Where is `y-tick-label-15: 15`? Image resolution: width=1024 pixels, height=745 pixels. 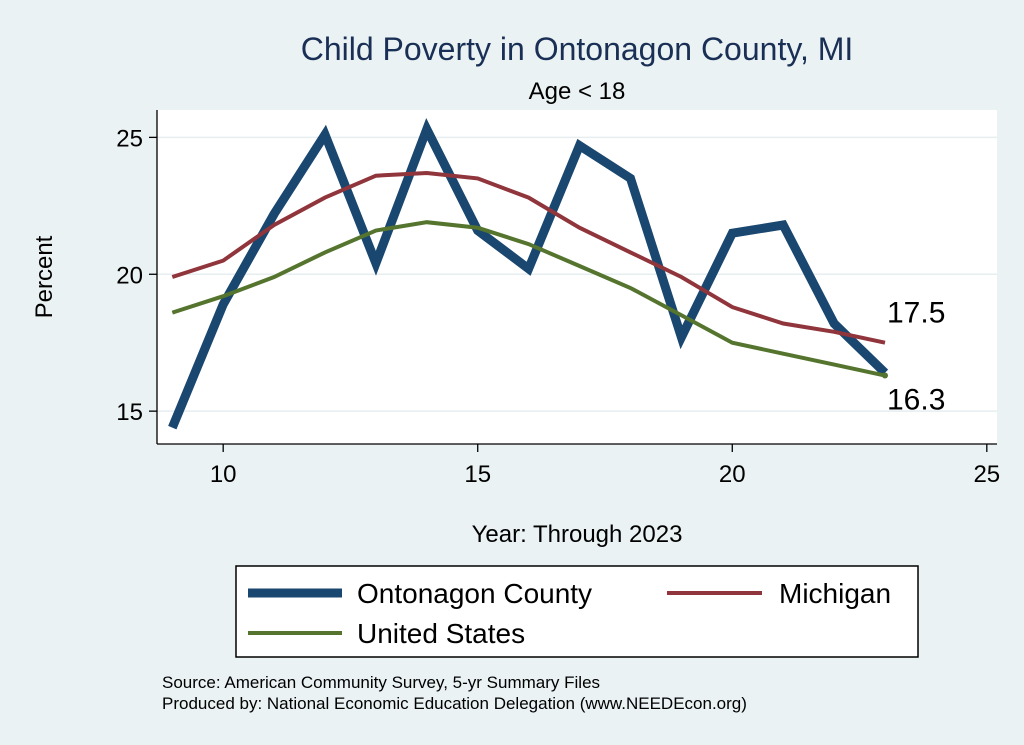
y-tick-label-15: 15 is located at coordinates (129, 412).